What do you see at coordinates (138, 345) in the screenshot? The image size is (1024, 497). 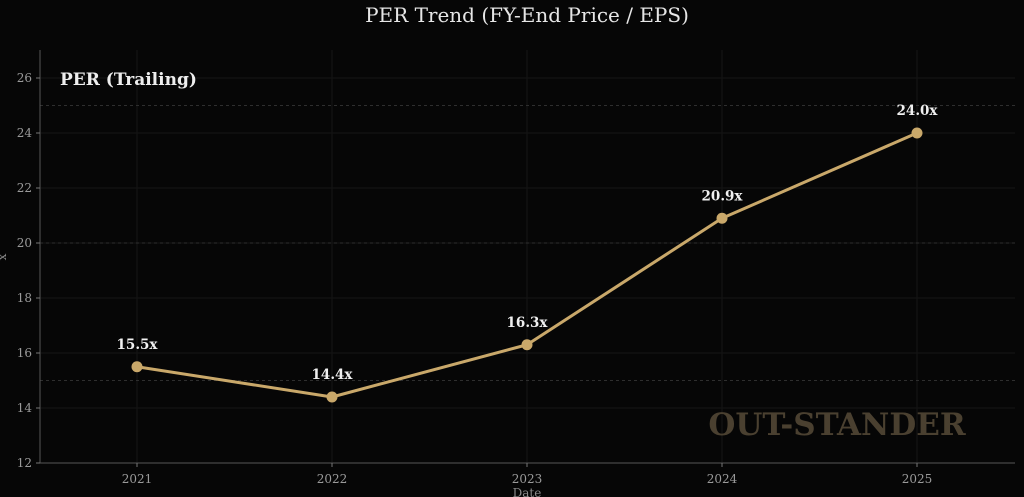 I see `data-label: 15.5x` at bounding box center [138, 345].